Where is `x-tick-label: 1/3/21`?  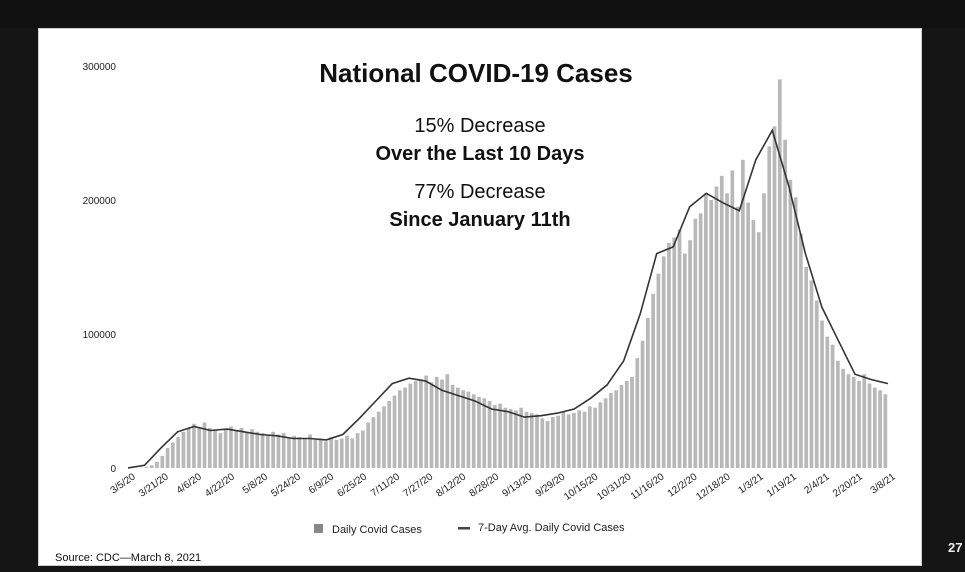 x-tick-label: 1/3/21 is located at coordinates (750, 483).